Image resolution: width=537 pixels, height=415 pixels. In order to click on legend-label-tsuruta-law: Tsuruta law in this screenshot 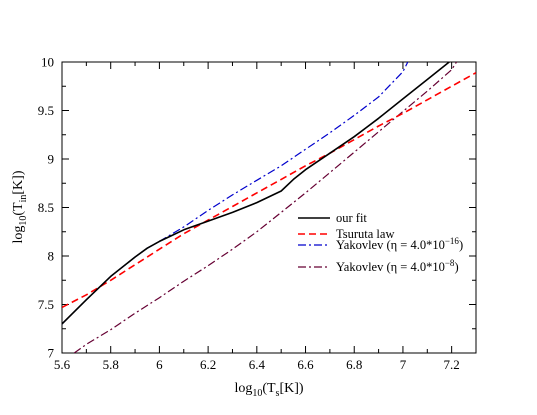, I will do `click(365, 234)`.